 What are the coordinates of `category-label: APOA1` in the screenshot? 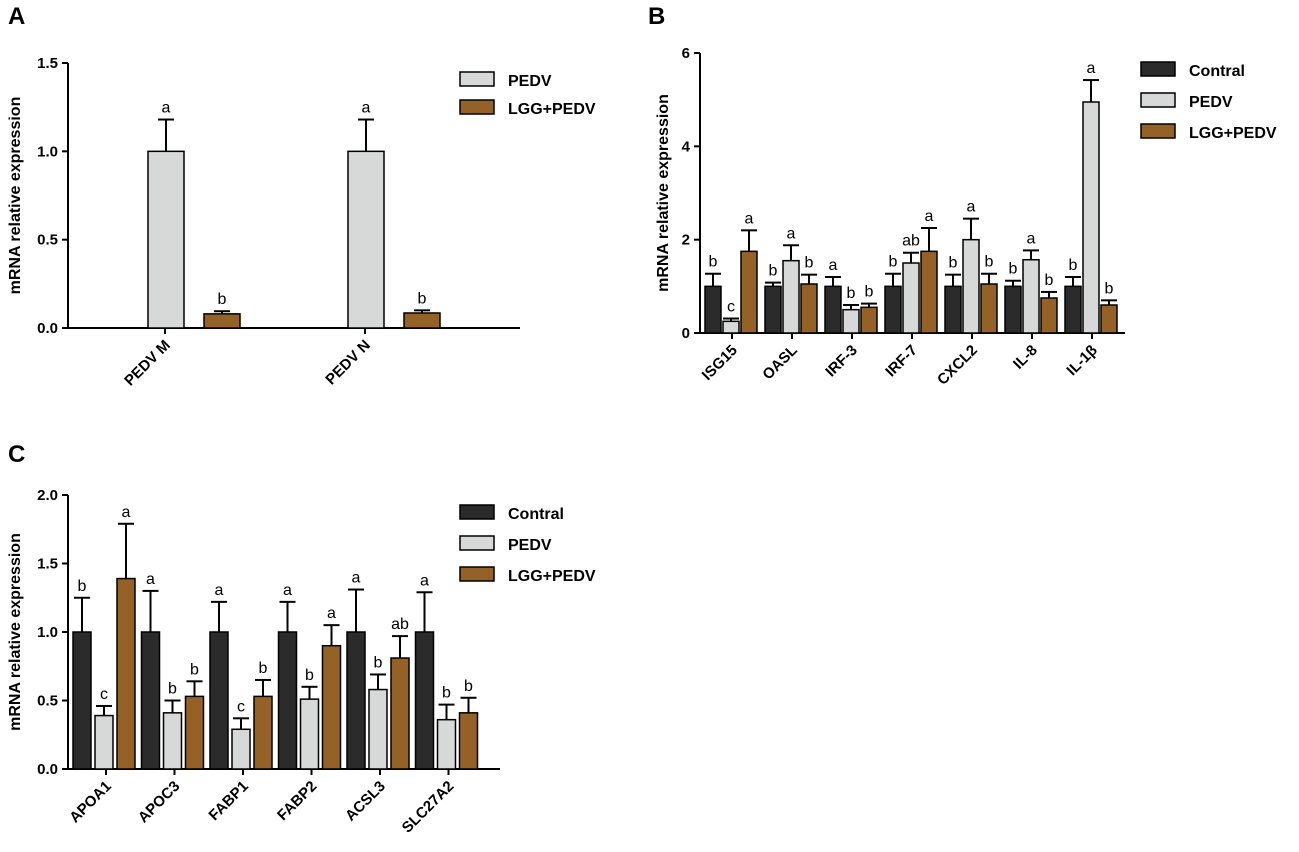 It's located at (90, 802).